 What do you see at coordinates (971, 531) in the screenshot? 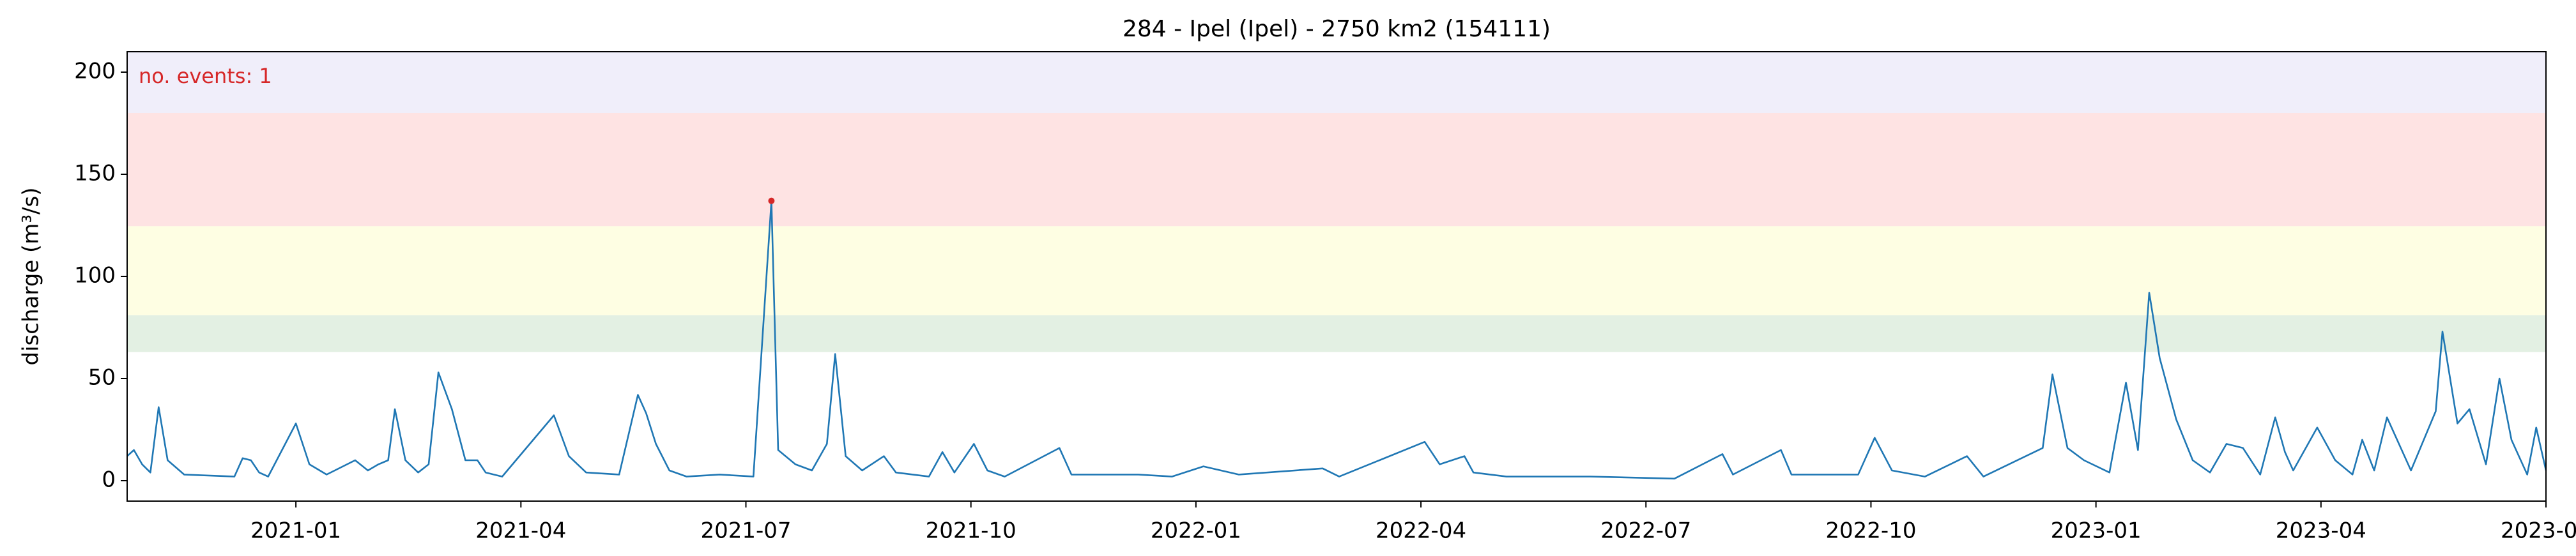
I see `x-tick-label: 2021-10` at bounding box center [971, 531].